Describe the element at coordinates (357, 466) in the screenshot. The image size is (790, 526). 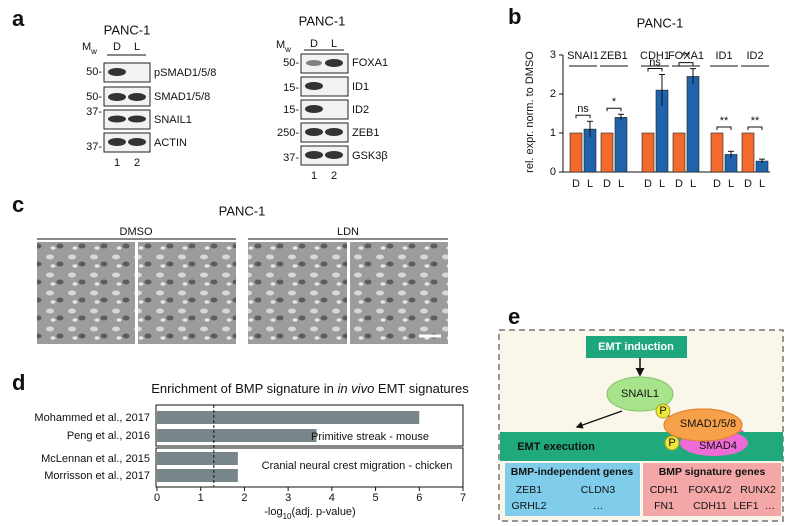
I see `group-label: Cranial neural crest migration - chicken` at that location.